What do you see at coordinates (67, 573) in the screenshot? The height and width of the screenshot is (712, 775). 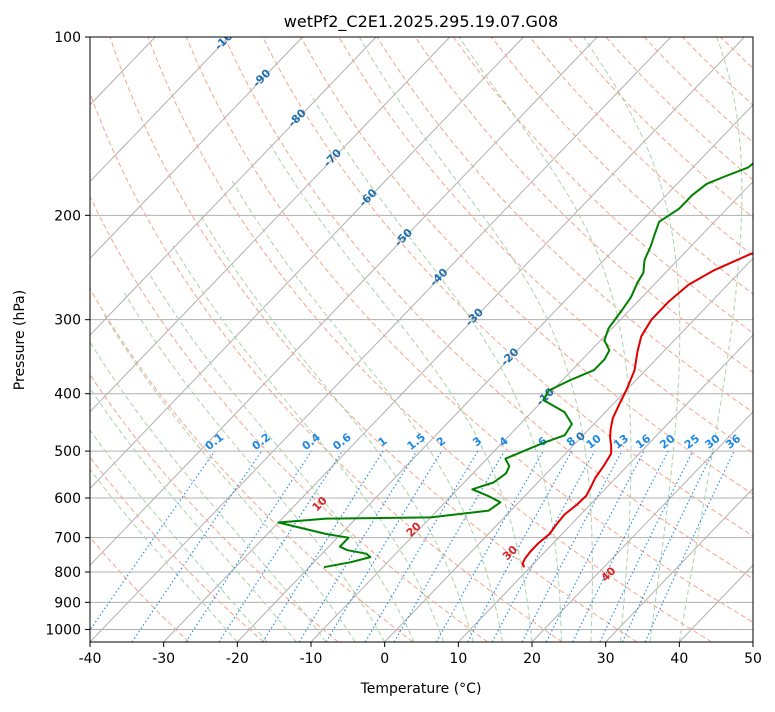 I see `y-tick-label: 800` at bounding box center [67, 573].